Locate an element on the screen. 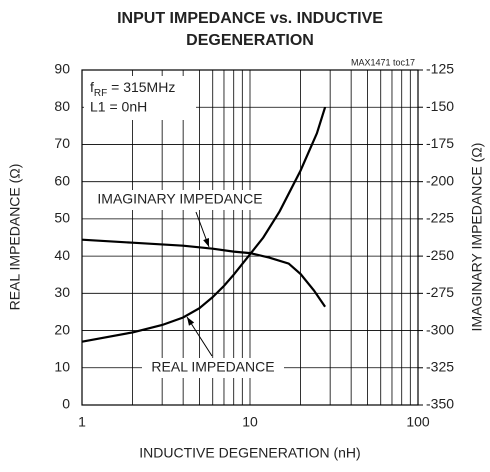  annotation-part: = 315MHz is located at coordinates (141, 87).